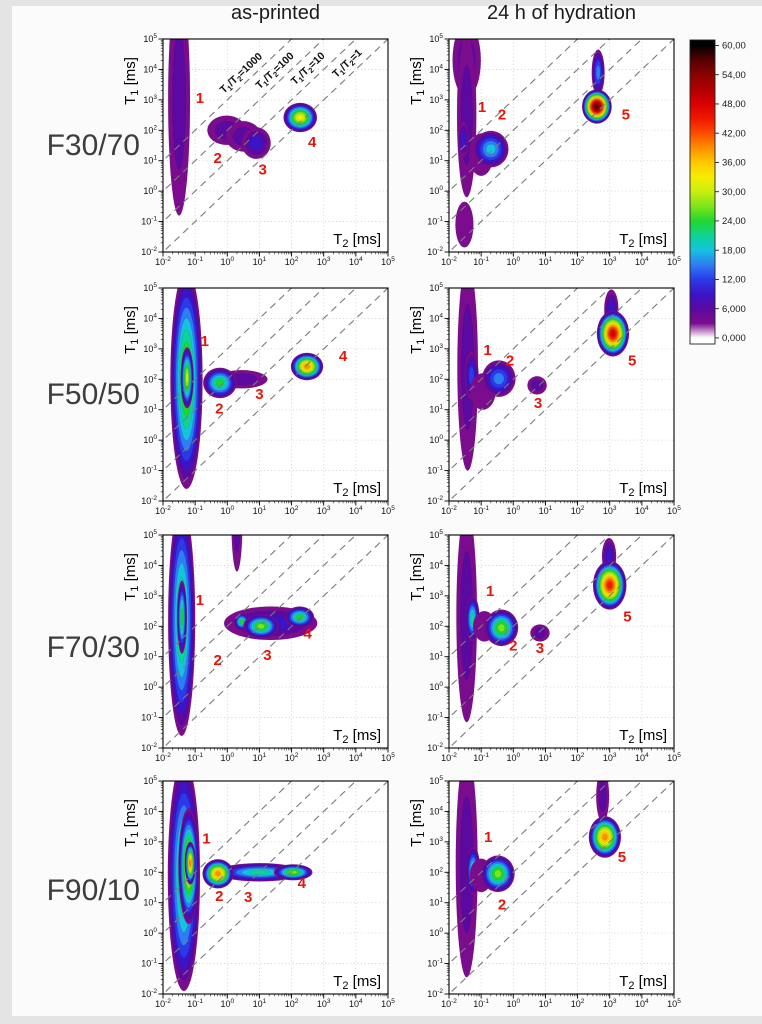  I want to click on page-edge-top, so click(381, 3).